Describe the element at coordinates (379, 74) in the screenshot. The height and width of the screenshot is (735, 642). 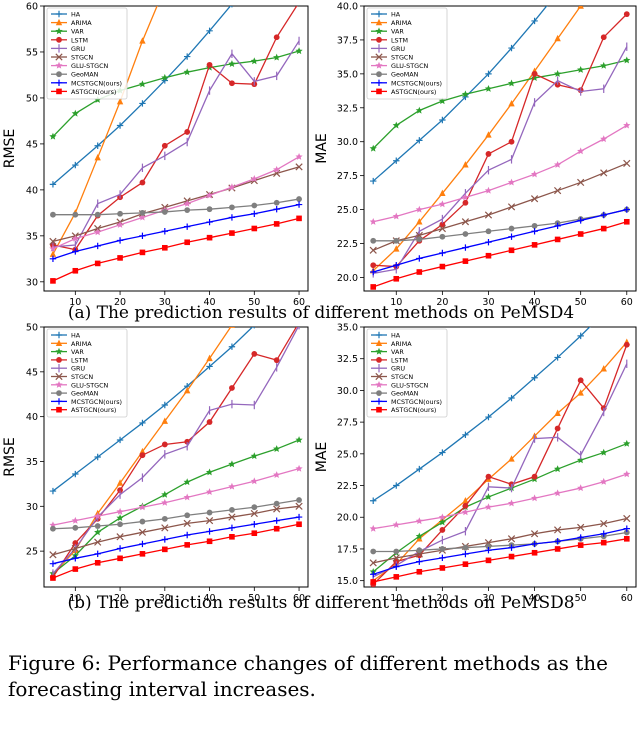
I see `legend-marker-geoman` at that location.